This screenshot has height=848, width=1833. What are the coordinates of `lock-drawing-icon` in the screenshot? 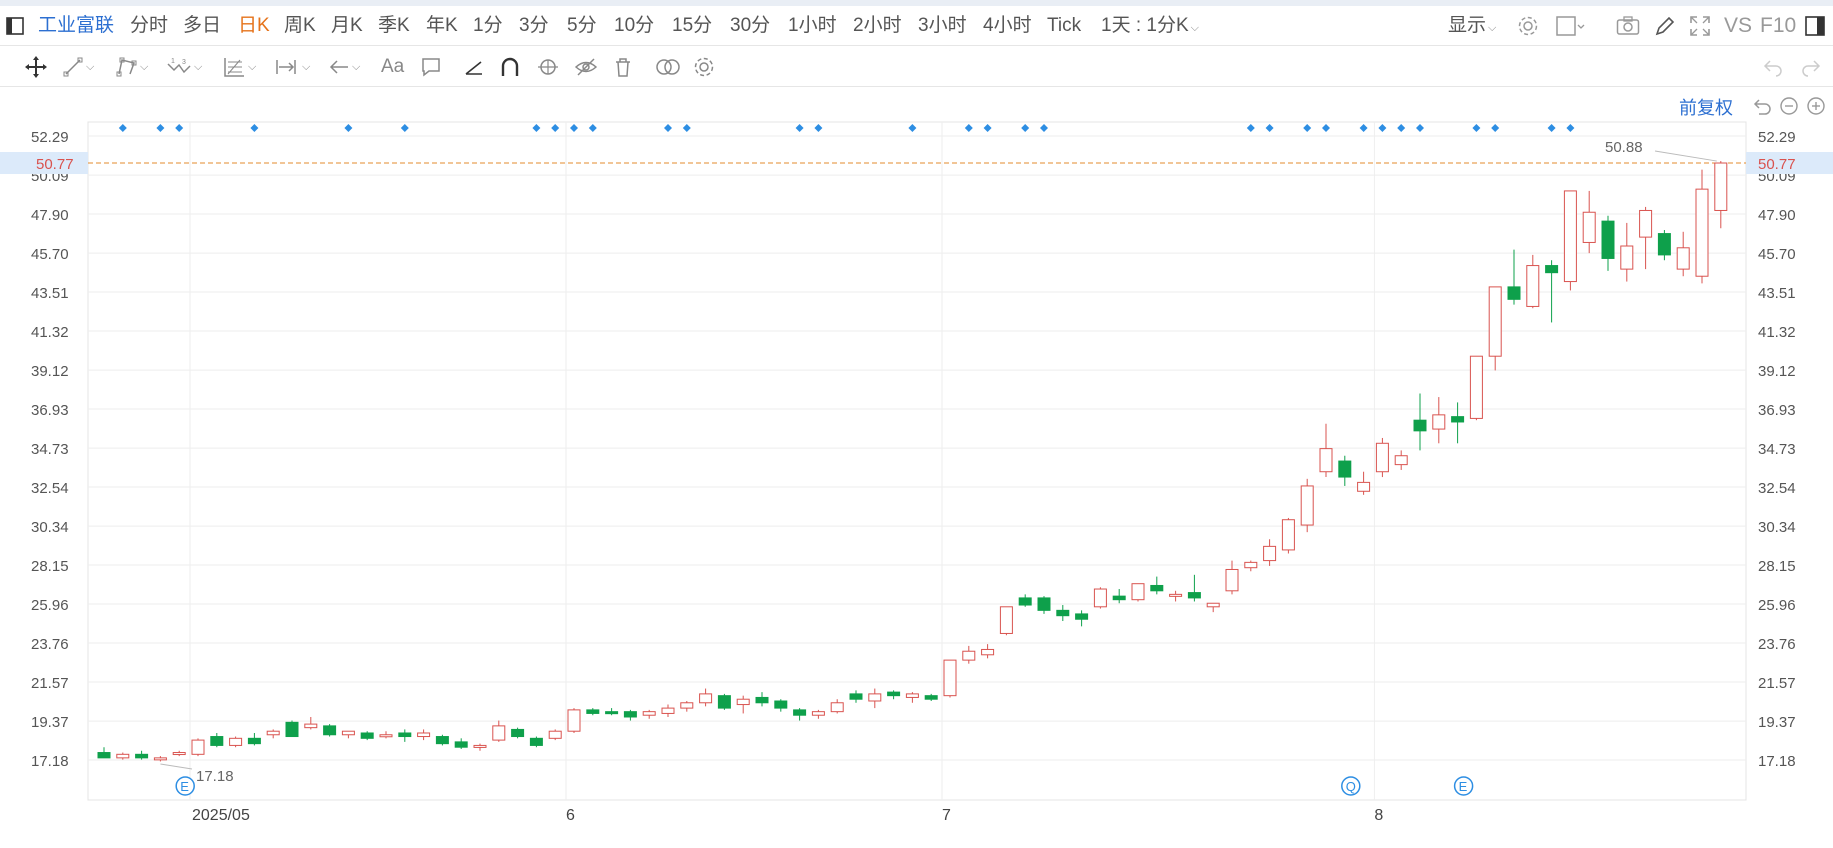 It's located at (548, 67).